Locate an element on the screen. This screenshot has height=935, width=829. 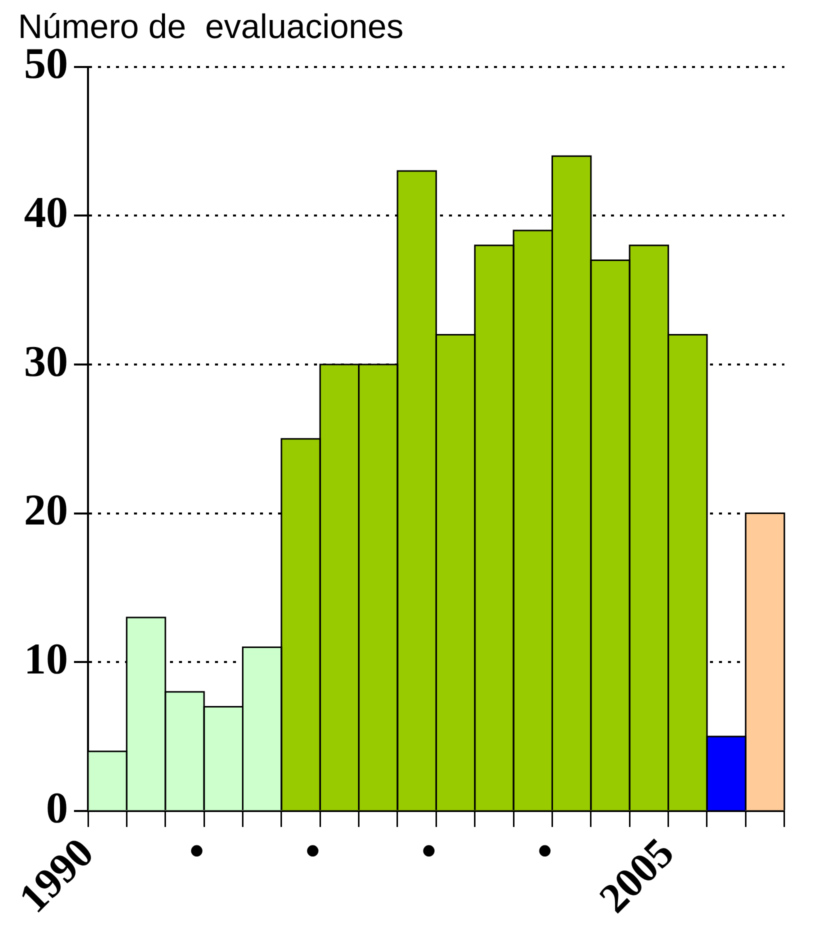
y-tick-label: 30 is located at coordinates (46, 361).